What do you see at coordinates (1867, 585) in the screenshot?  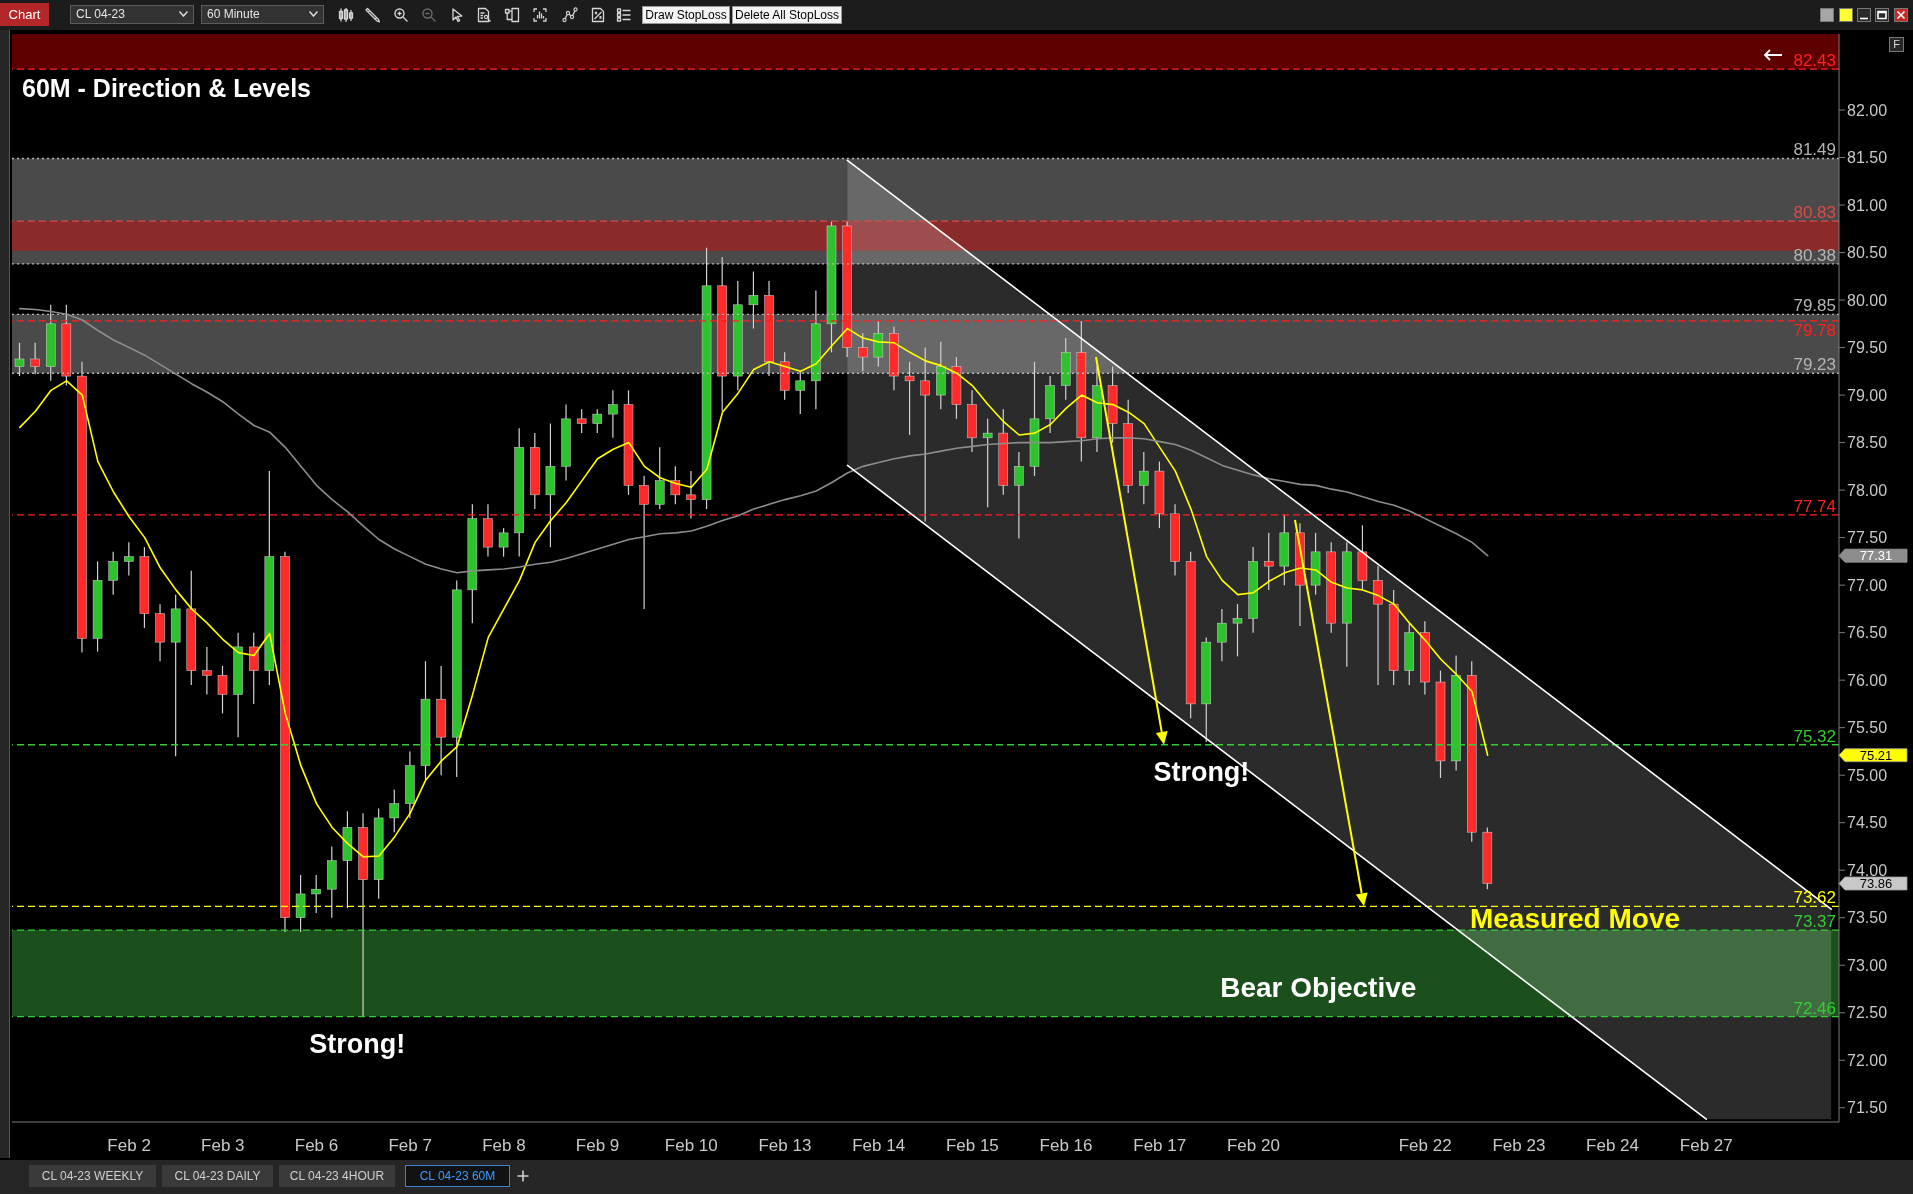 I see `y-tick-label: 77.00` at bounding box center [1867, 585].